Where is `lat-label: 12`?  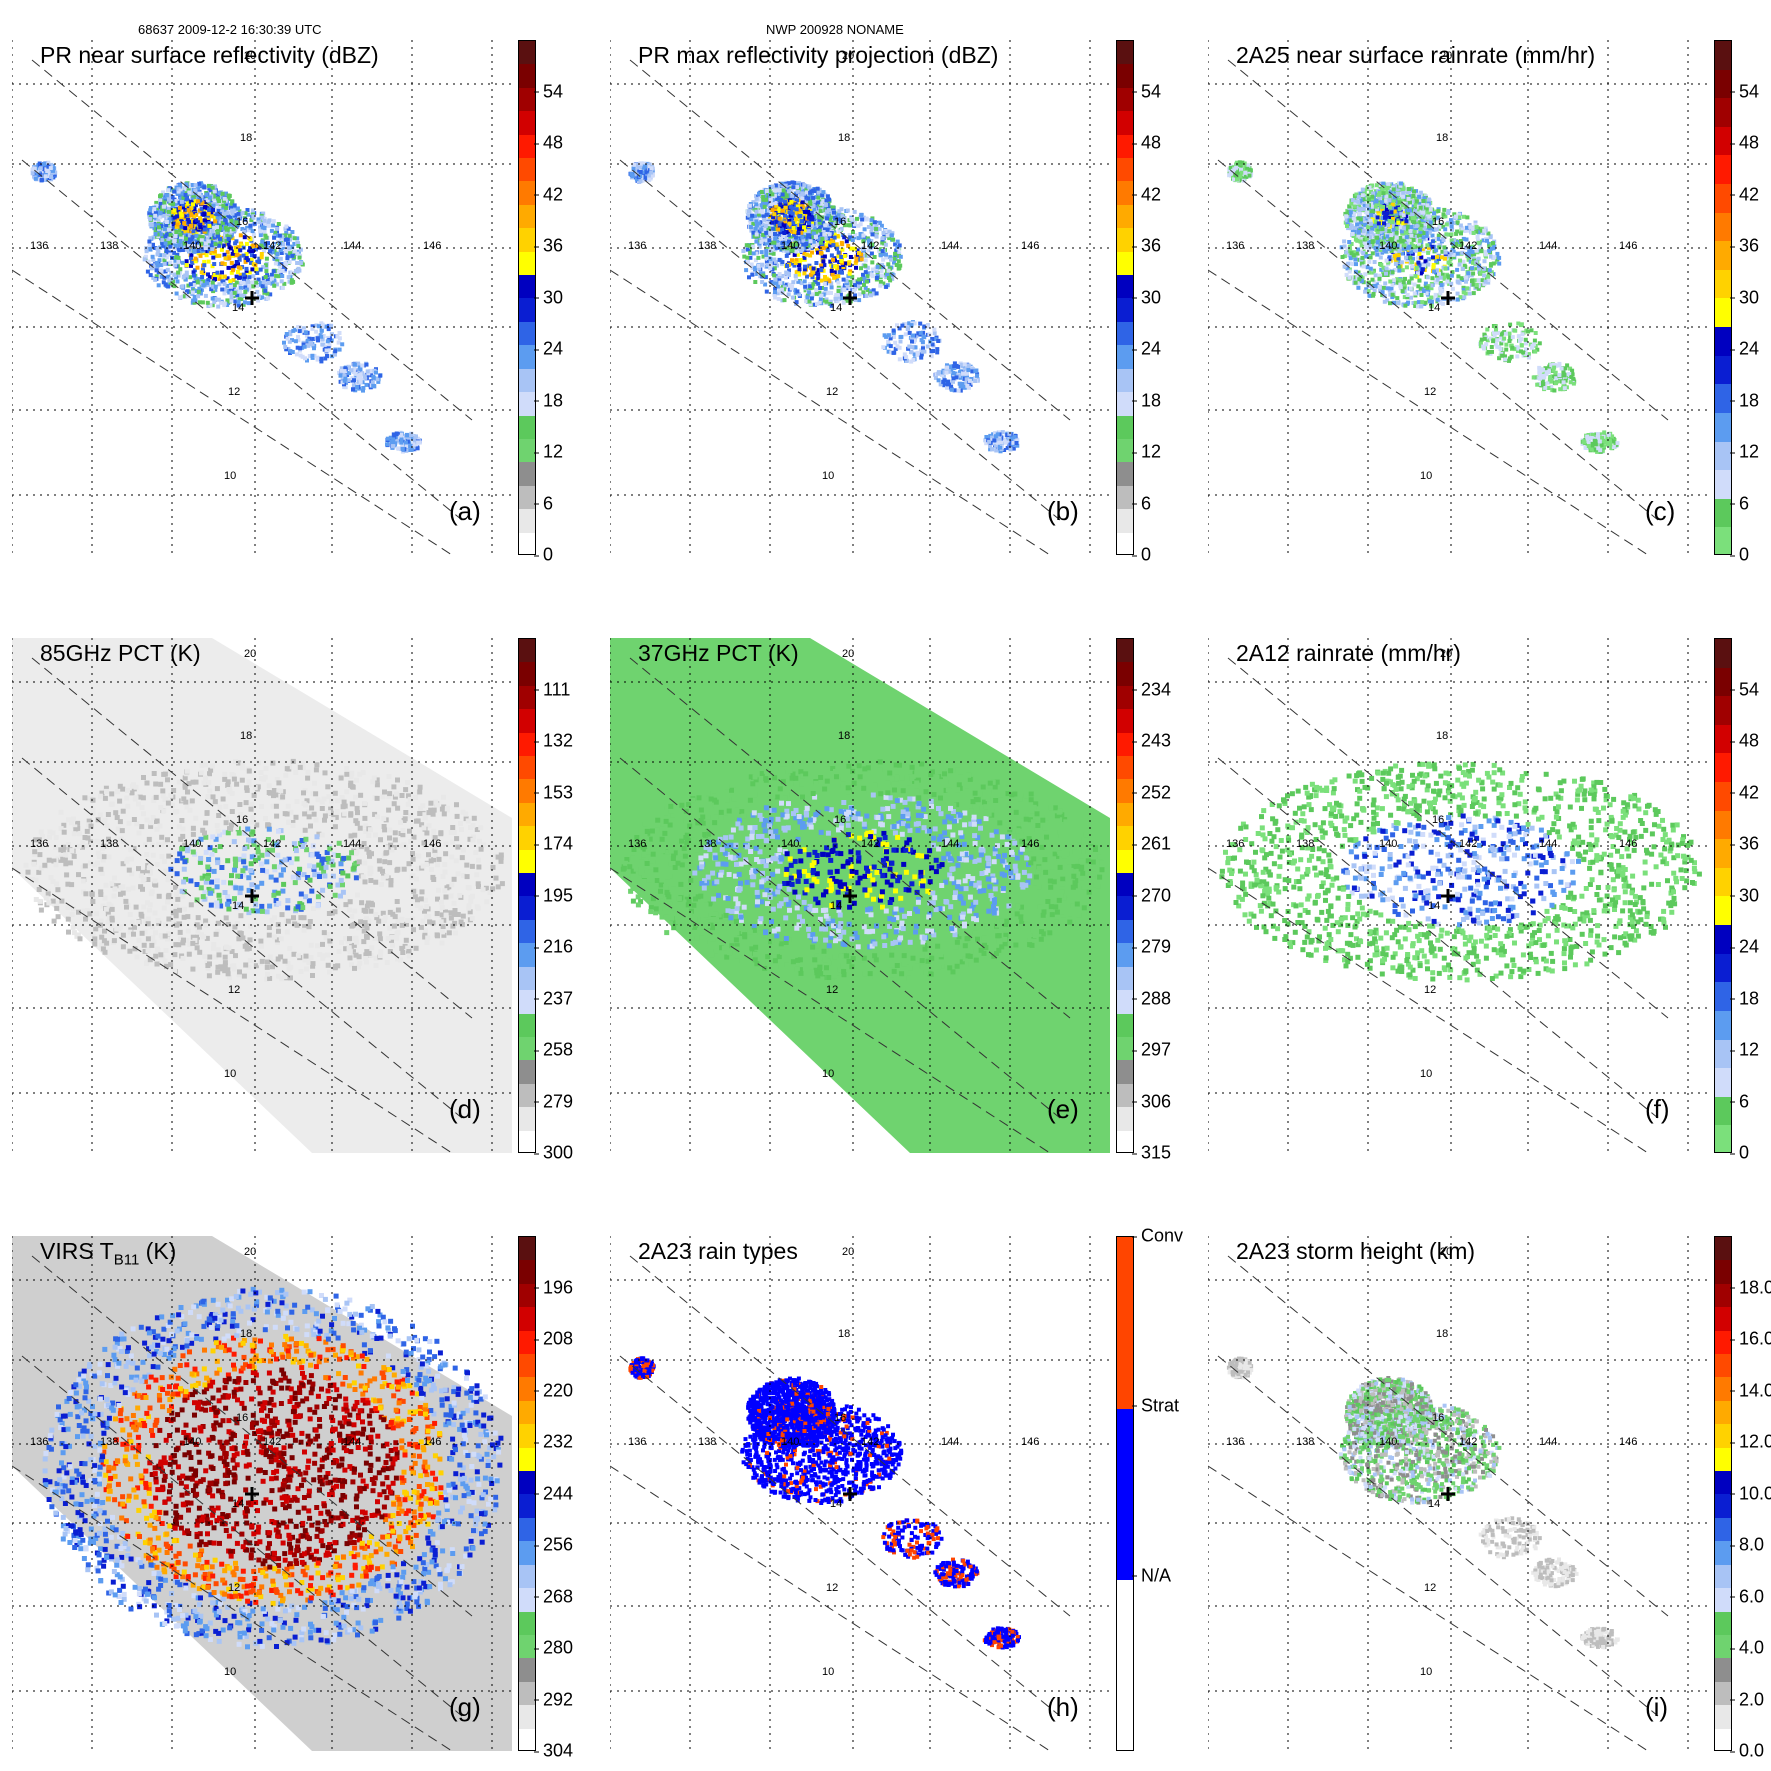
lat-label: 12 is located at coordinates (234, 392).